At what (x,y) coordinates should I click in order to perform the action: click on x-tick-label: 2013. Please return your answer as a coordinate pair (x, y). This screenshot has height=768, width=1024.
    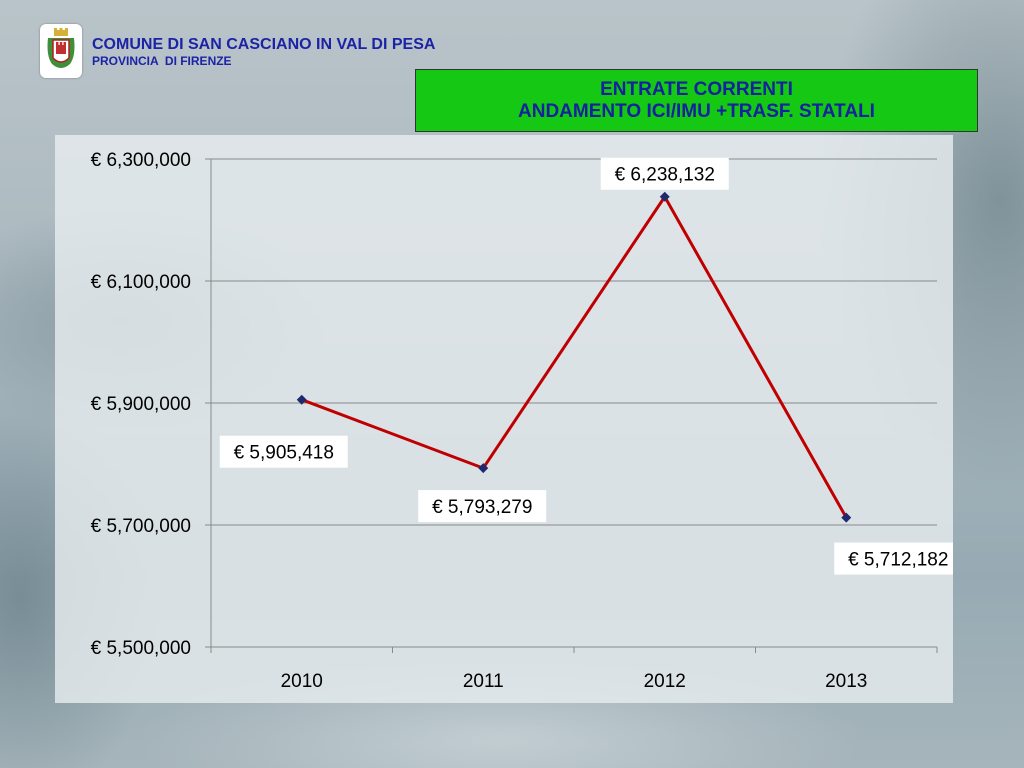
    Looking at the image, I should click on (846, 681).